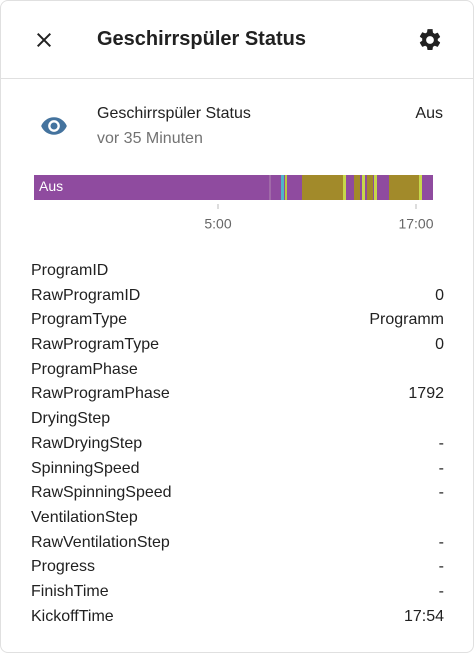 This screenshot has height=653, width=474. I want to click on attribute-value: 17:54, so click(423, 616).